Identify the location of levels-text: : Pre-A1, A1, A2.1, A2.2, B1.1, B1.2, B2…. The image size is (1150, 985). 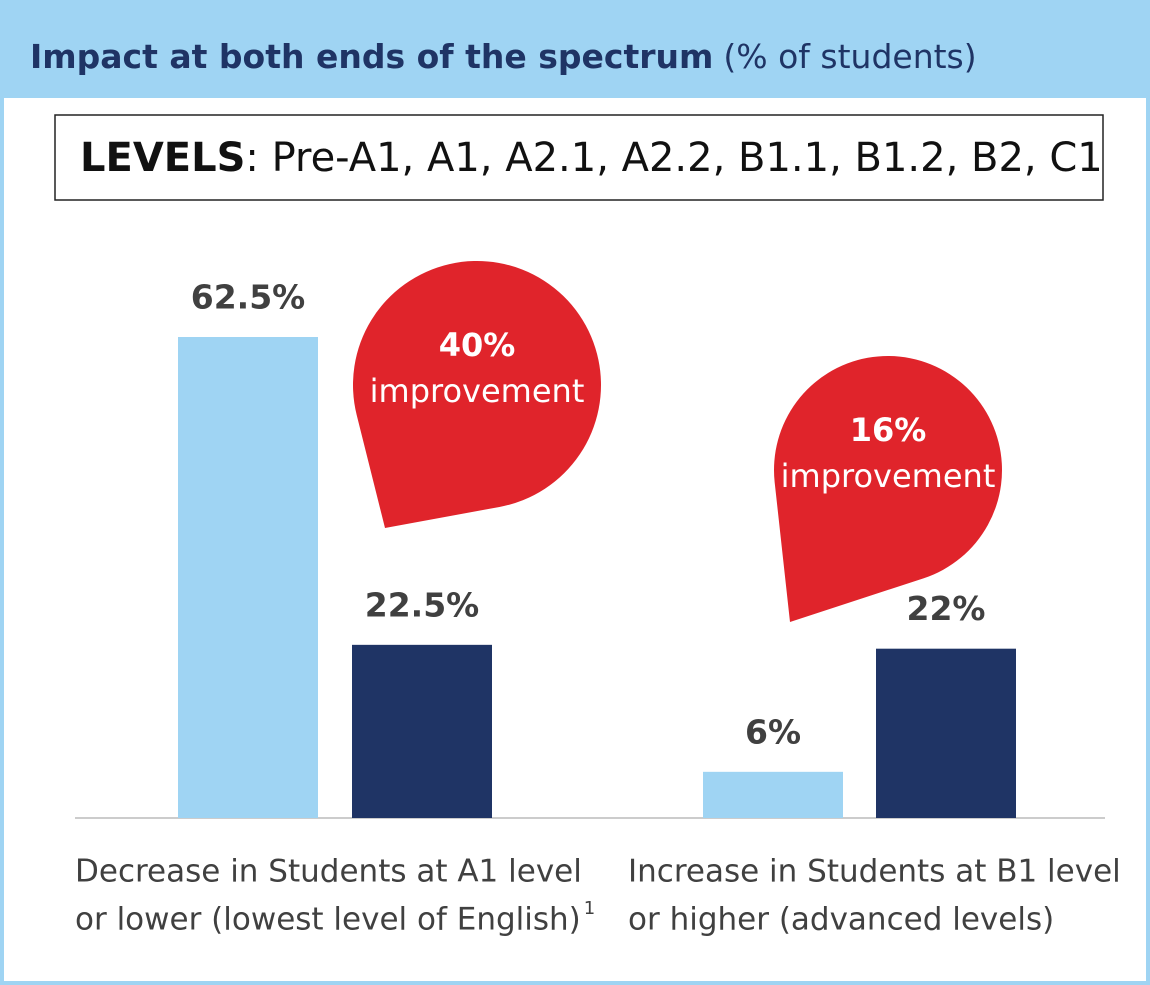
(673, 158).